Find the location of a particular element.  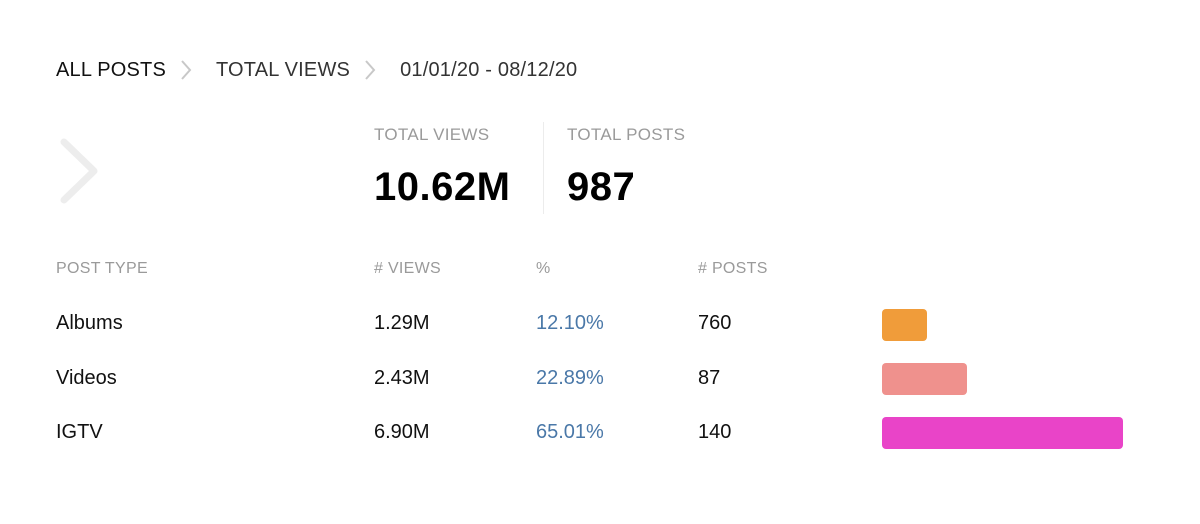

row-albums-type: Albums is located at coordinates (89, 323).